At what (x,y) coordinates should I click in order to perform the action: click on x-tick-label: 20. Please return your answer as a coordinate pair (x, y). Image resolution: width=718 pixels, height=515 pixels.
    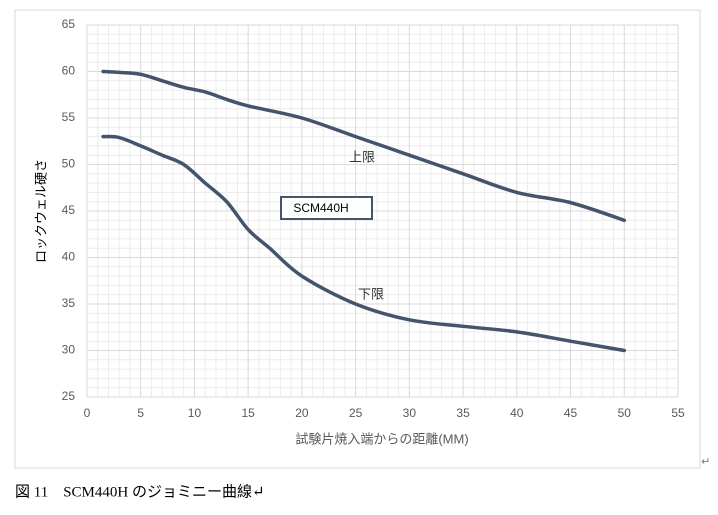
    Looking at the image, I should click on (302, 413).